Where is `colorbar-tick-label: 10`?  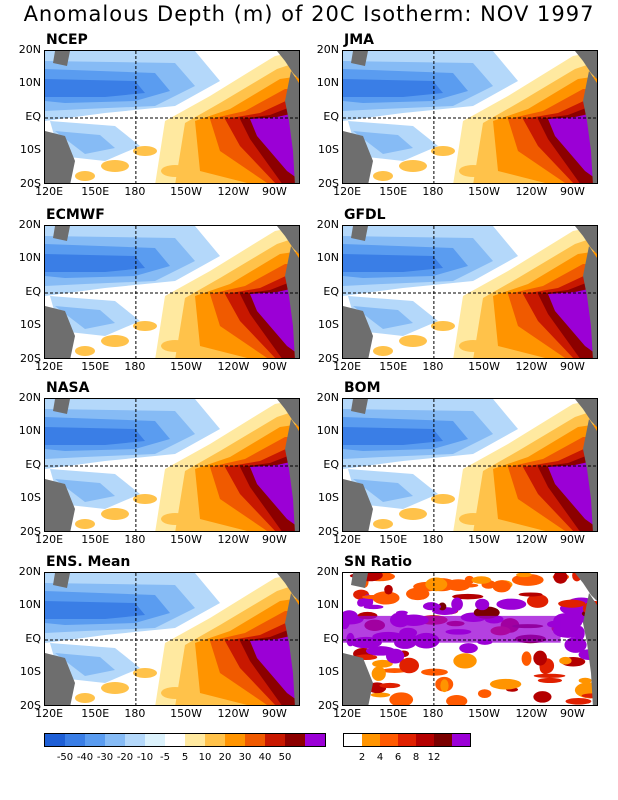
colorbar-tick-label: 10 is located at coordinates (205, 757).